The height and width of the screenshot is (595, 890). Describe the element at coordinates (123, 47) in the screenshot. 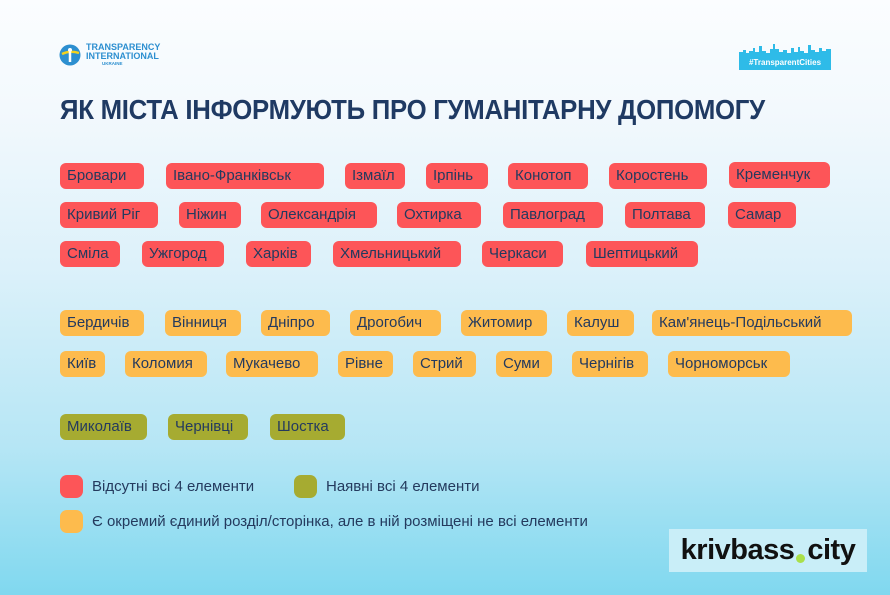

I see `ti-logo-line1: TRANSPARENCY` at that location.